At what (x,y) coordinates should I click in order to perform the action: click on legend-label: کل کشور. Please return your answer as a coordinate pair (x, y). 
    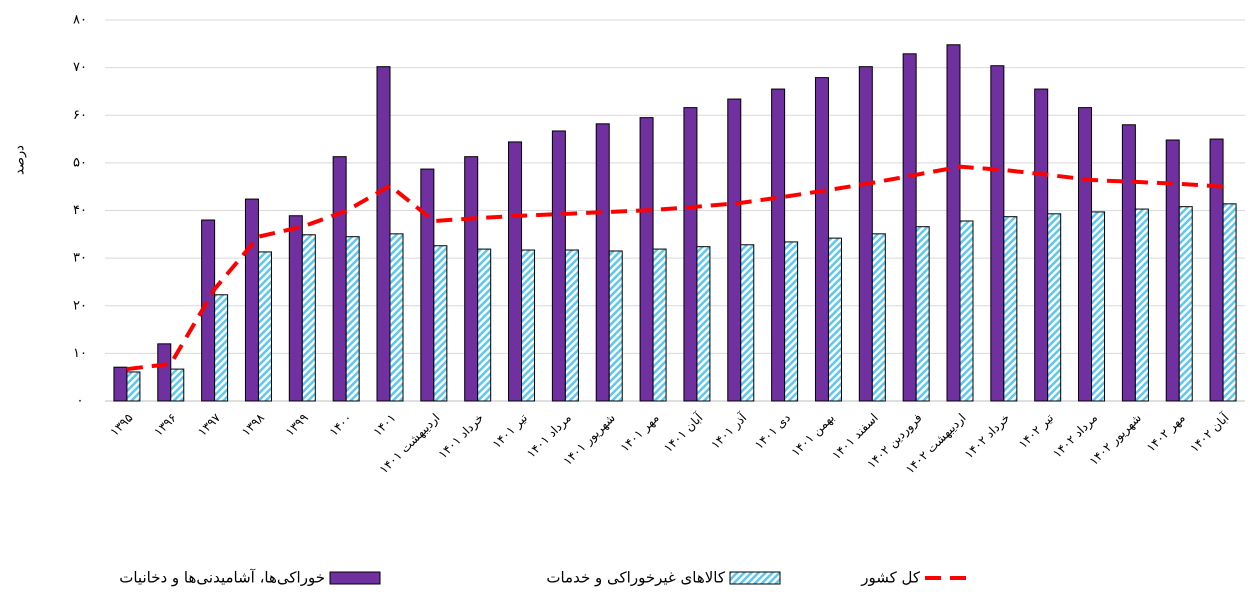
    Looking at the image, I should click on (890, 578).